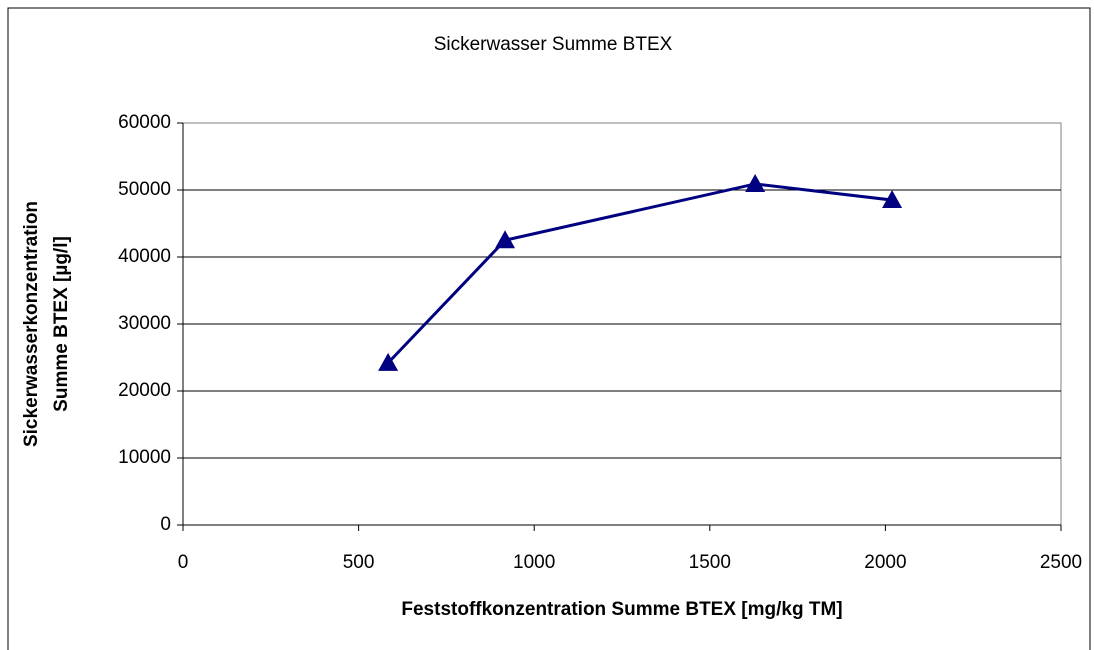  Describe the element at coordinates (640, 273) in the screenshot. I see `data-line` at that location.